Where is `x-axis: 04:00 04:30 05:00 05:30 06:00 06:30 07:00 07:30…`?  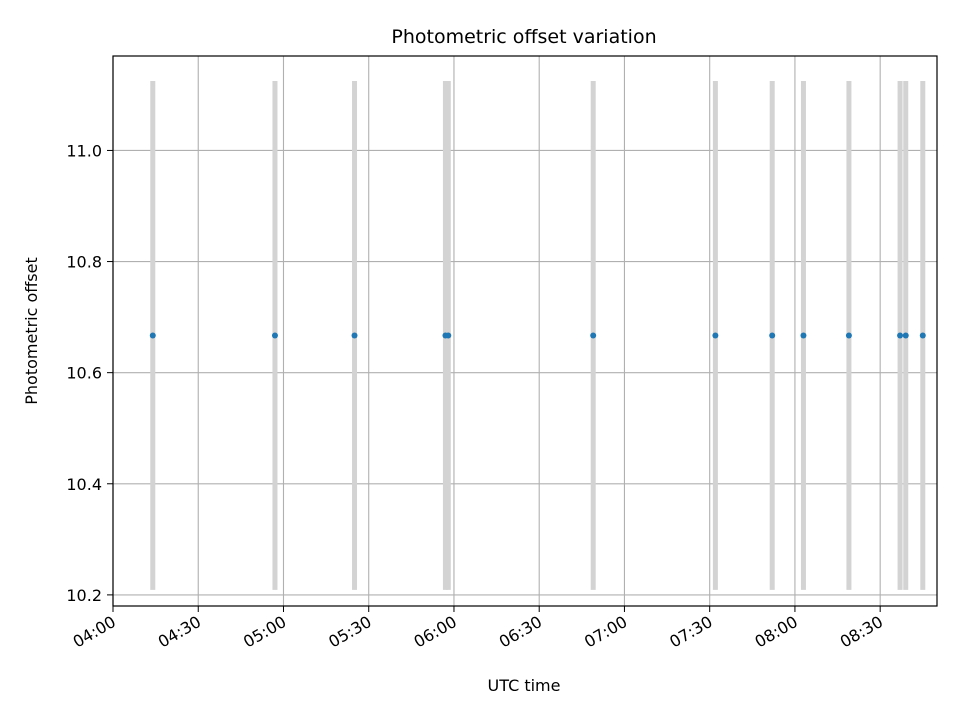 x-axis: 04:00 04:30 05:00 05:30 06:00 06:30 07:00 07:30… is located at coordinates (478, 629).